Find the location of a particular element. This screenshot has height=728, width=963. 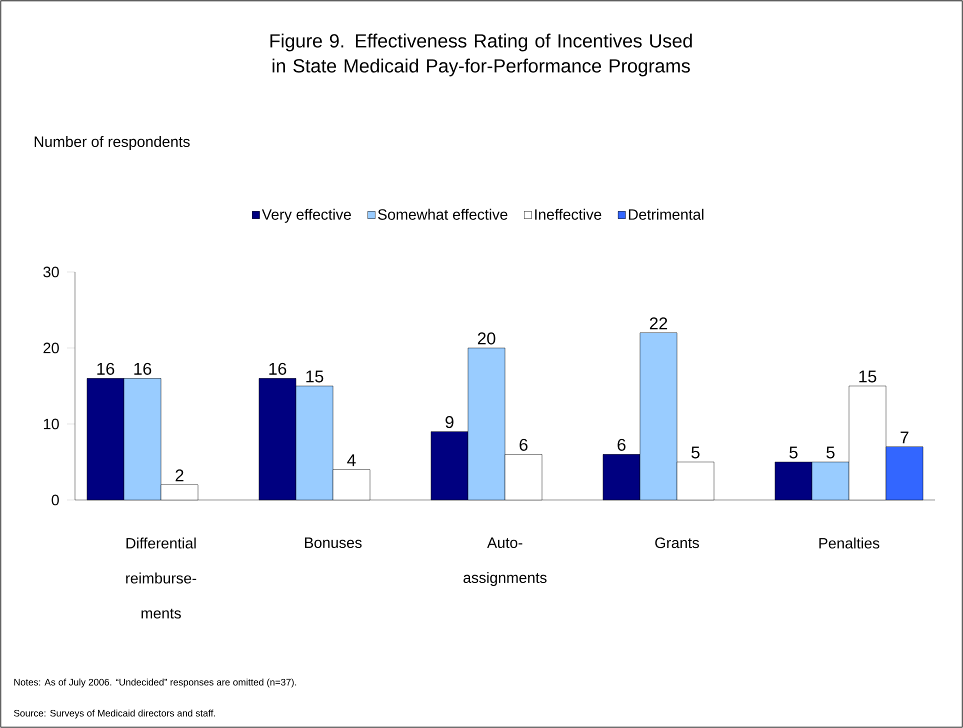

data-label: 7 is located at coordinates (904, 438).